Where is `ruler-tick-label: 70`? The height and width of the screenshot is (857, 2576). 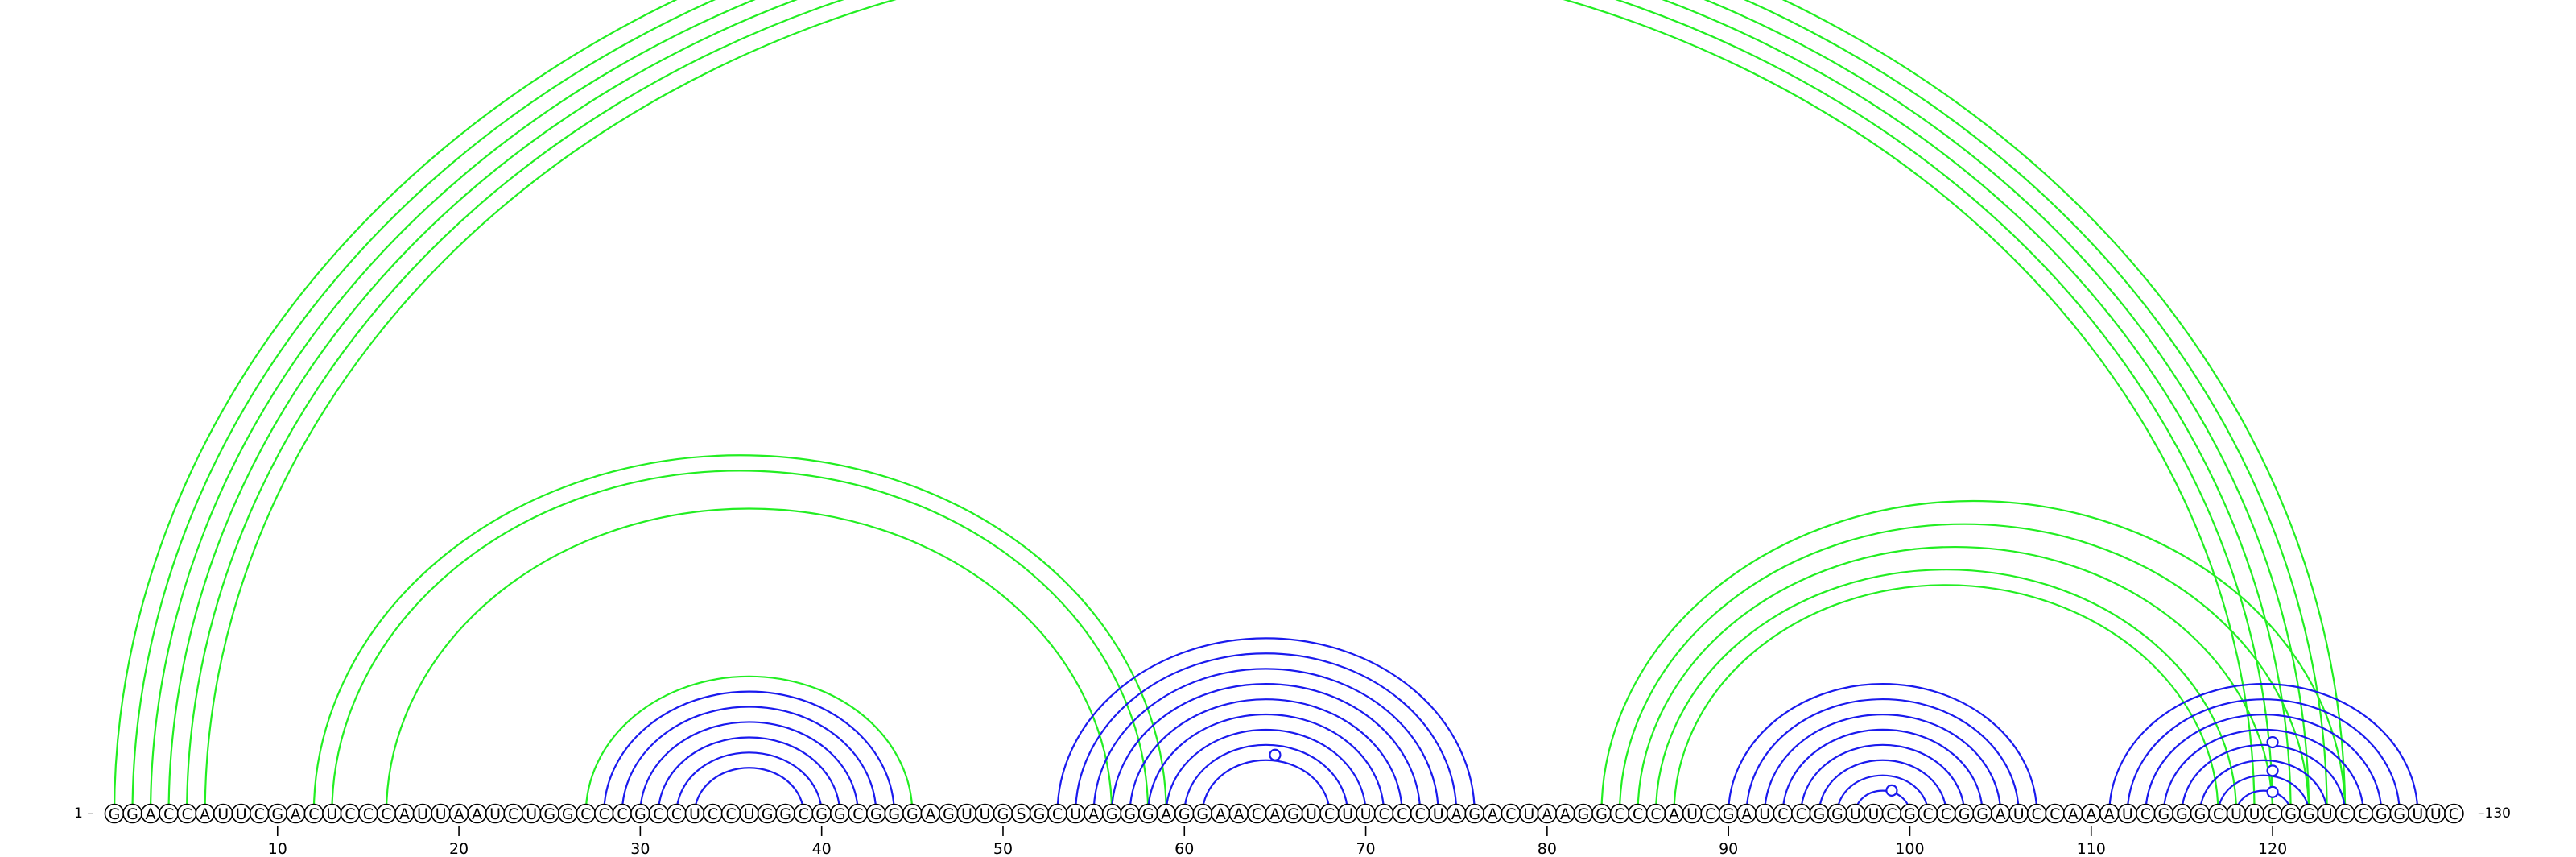
ruler-tick-label: 70 is located at coordinates (1365, 849).